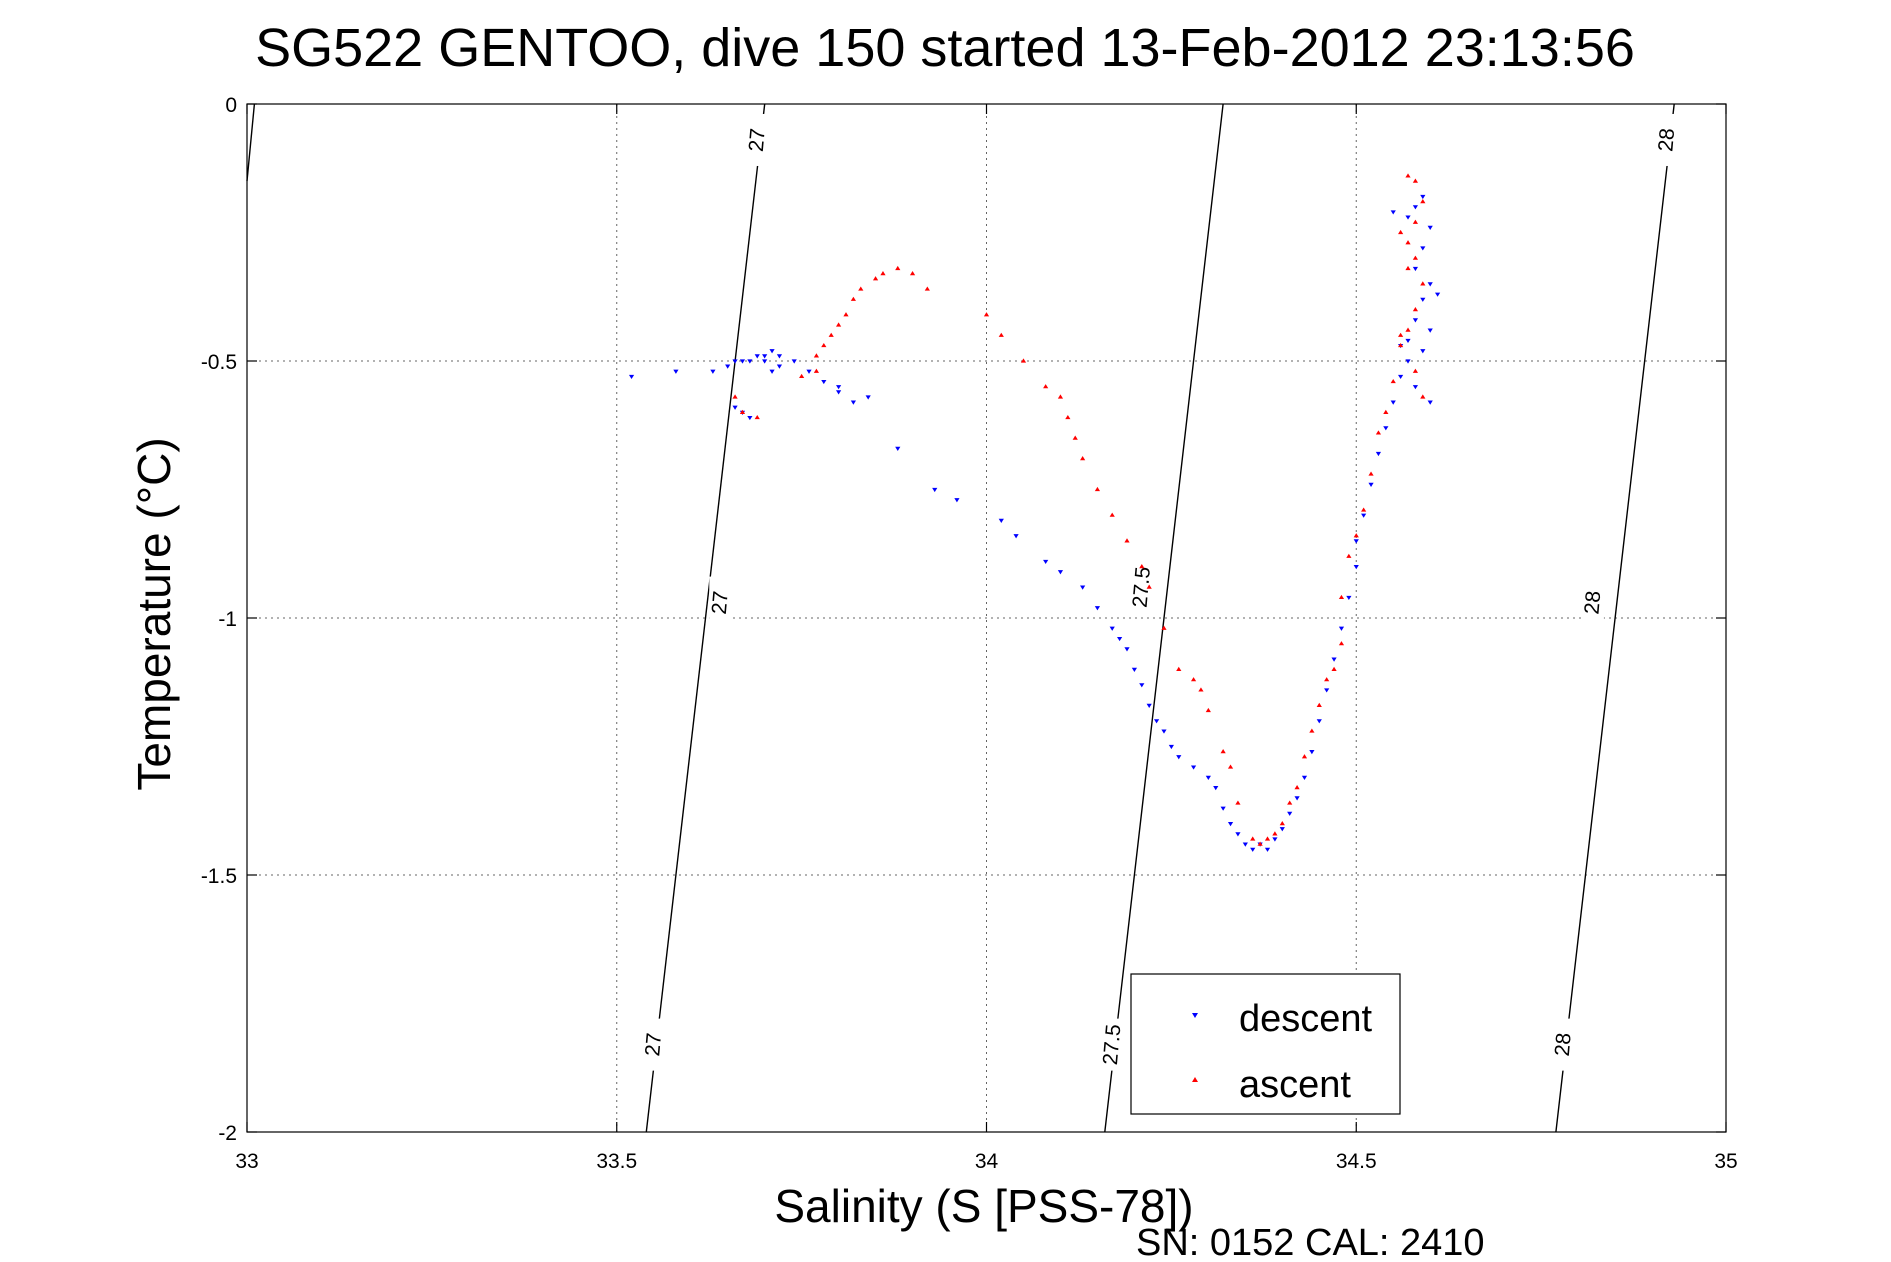 The height and width of the screenshot is (1262, 1891). I want to click on serial-calibration-text: SN: 0152 CAL: 2410, so click(1310, 1242).